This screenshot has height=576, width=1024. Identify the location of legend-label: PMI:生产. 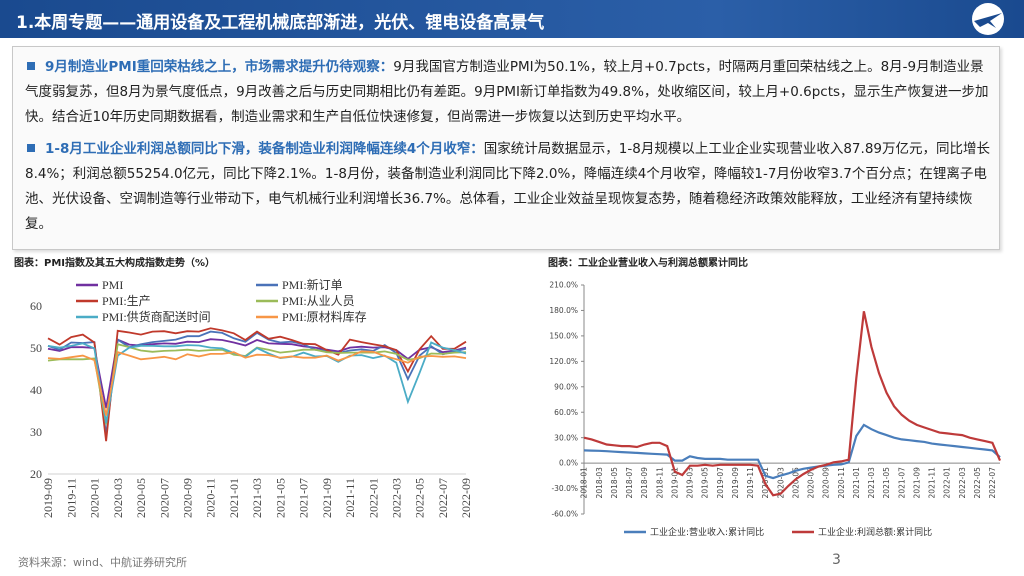
(126, 301).